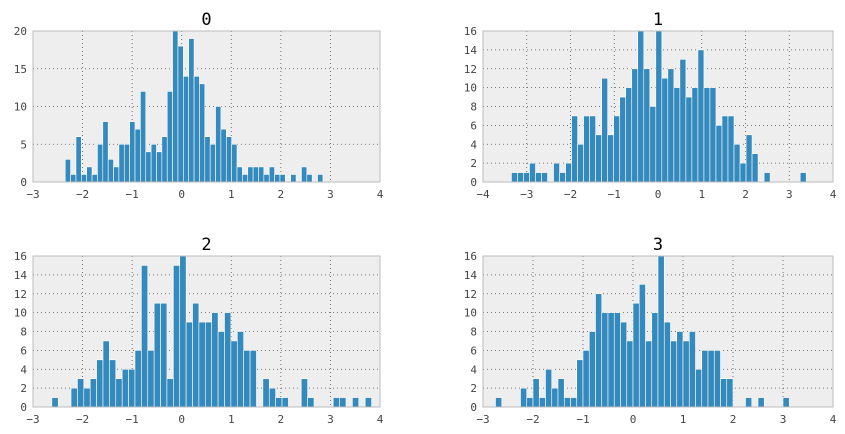  Describe the element at coordinates (21, 275) in the screenshot. I see `y-tick-label: 14` at that location.